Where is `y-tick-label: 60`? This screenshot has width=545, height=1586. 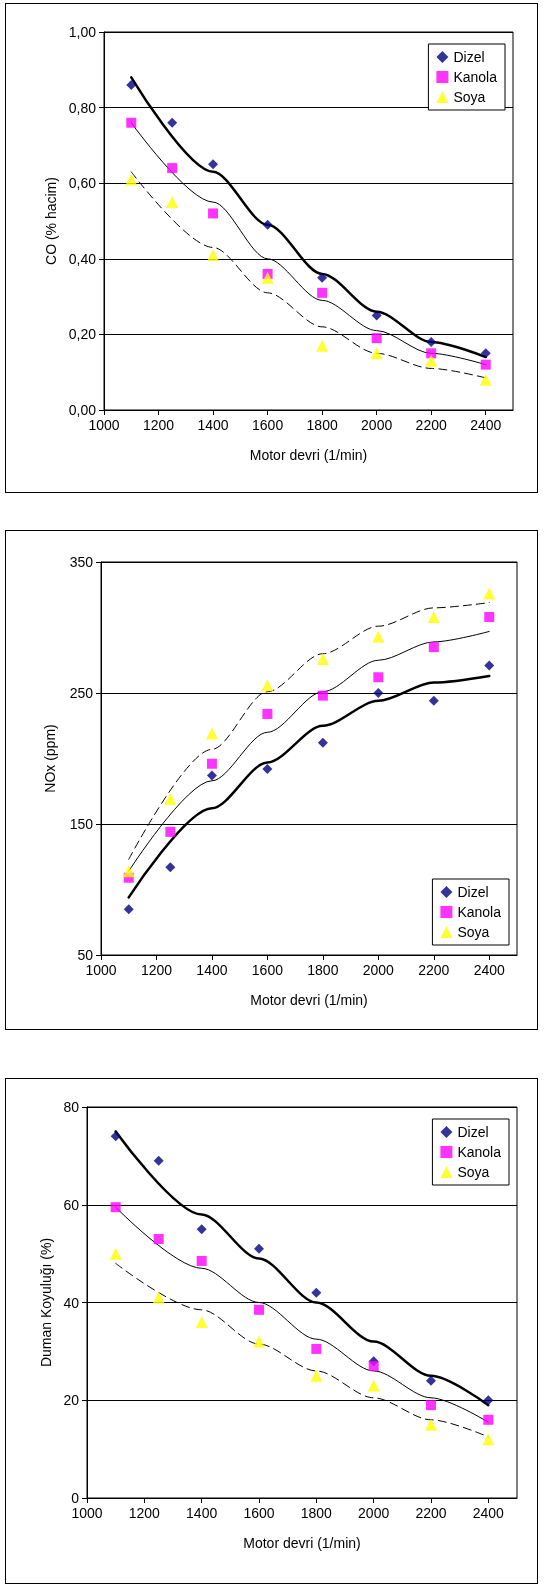 y-tick-label: 60 is located at coordinates (71, 1204).